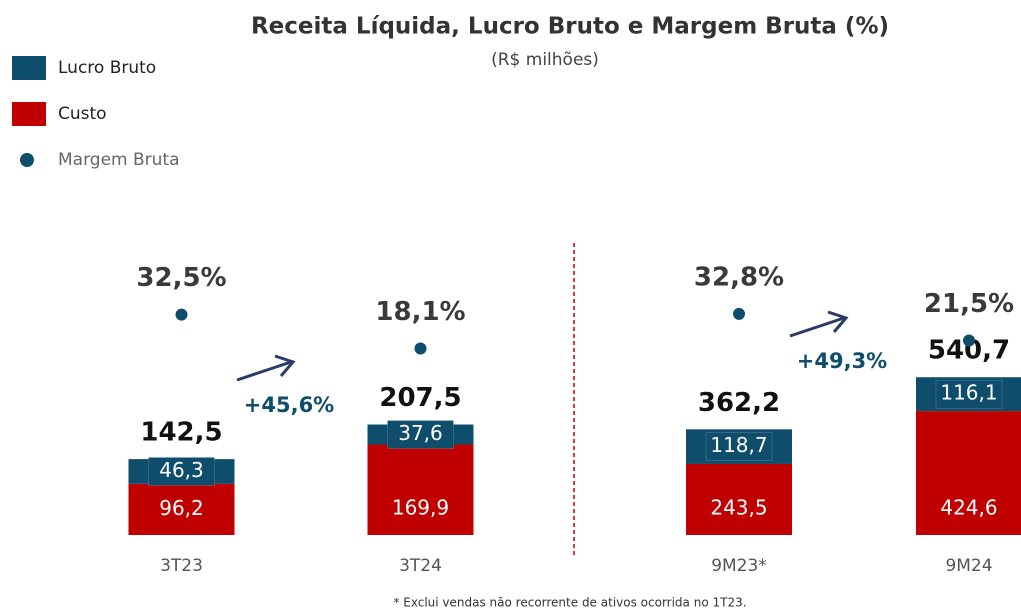 The height and width of the screenshot is (611, 1021). Describe the element at coordinates (738, 508) in the screenshot. I see `value-label: 243,5` at that location.